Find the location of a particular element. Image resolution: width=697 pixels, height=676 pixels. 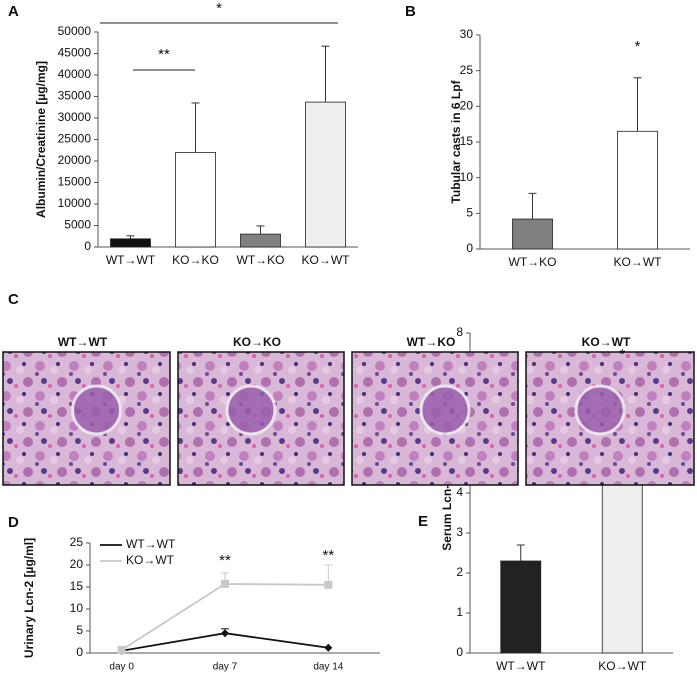

micrograph-title: KO→WT is located at coordinates (606, 342).